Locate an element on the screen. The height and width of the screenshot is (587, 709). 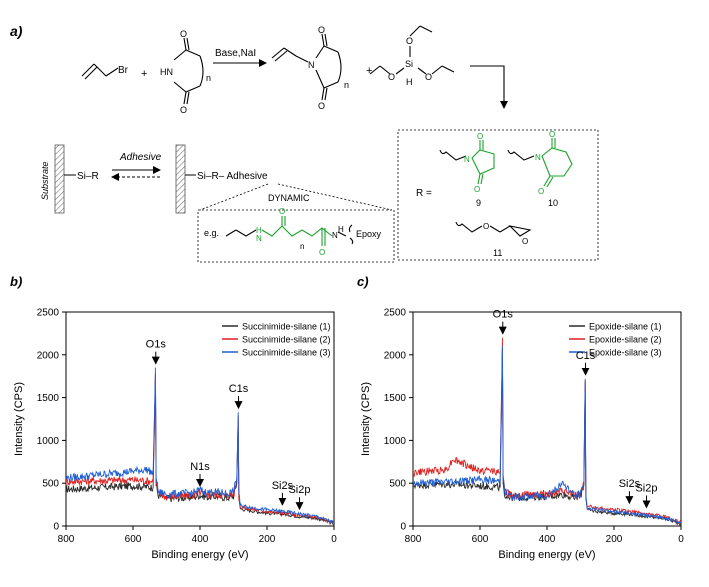
annotation-c-1: C1s is located at coordinates (586, 356).